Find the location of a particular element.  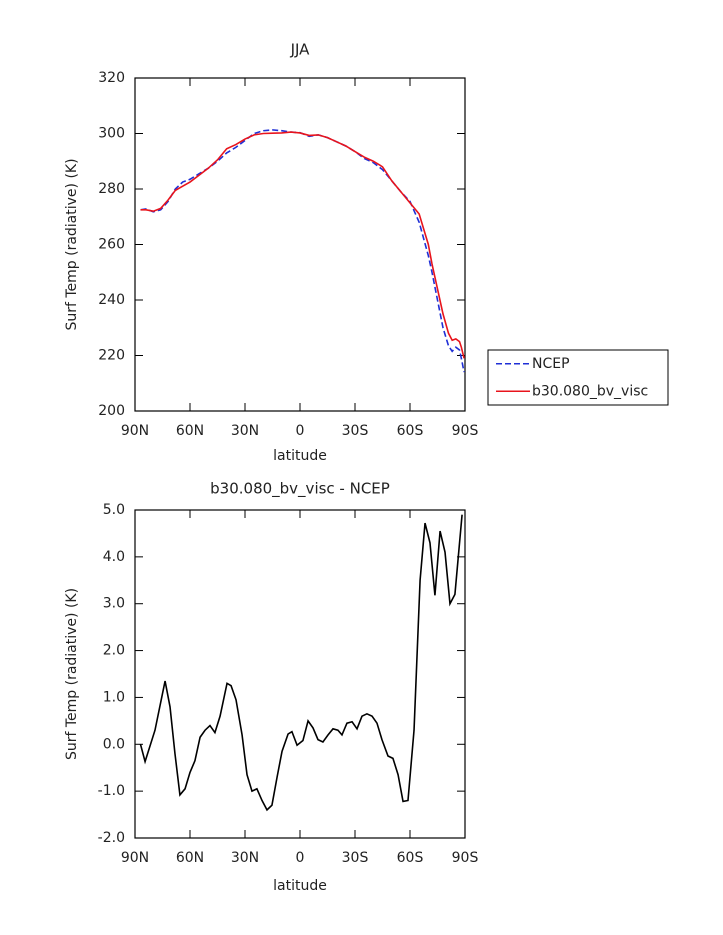

y-tick-label: 260 is located at coordinates (111, 245).